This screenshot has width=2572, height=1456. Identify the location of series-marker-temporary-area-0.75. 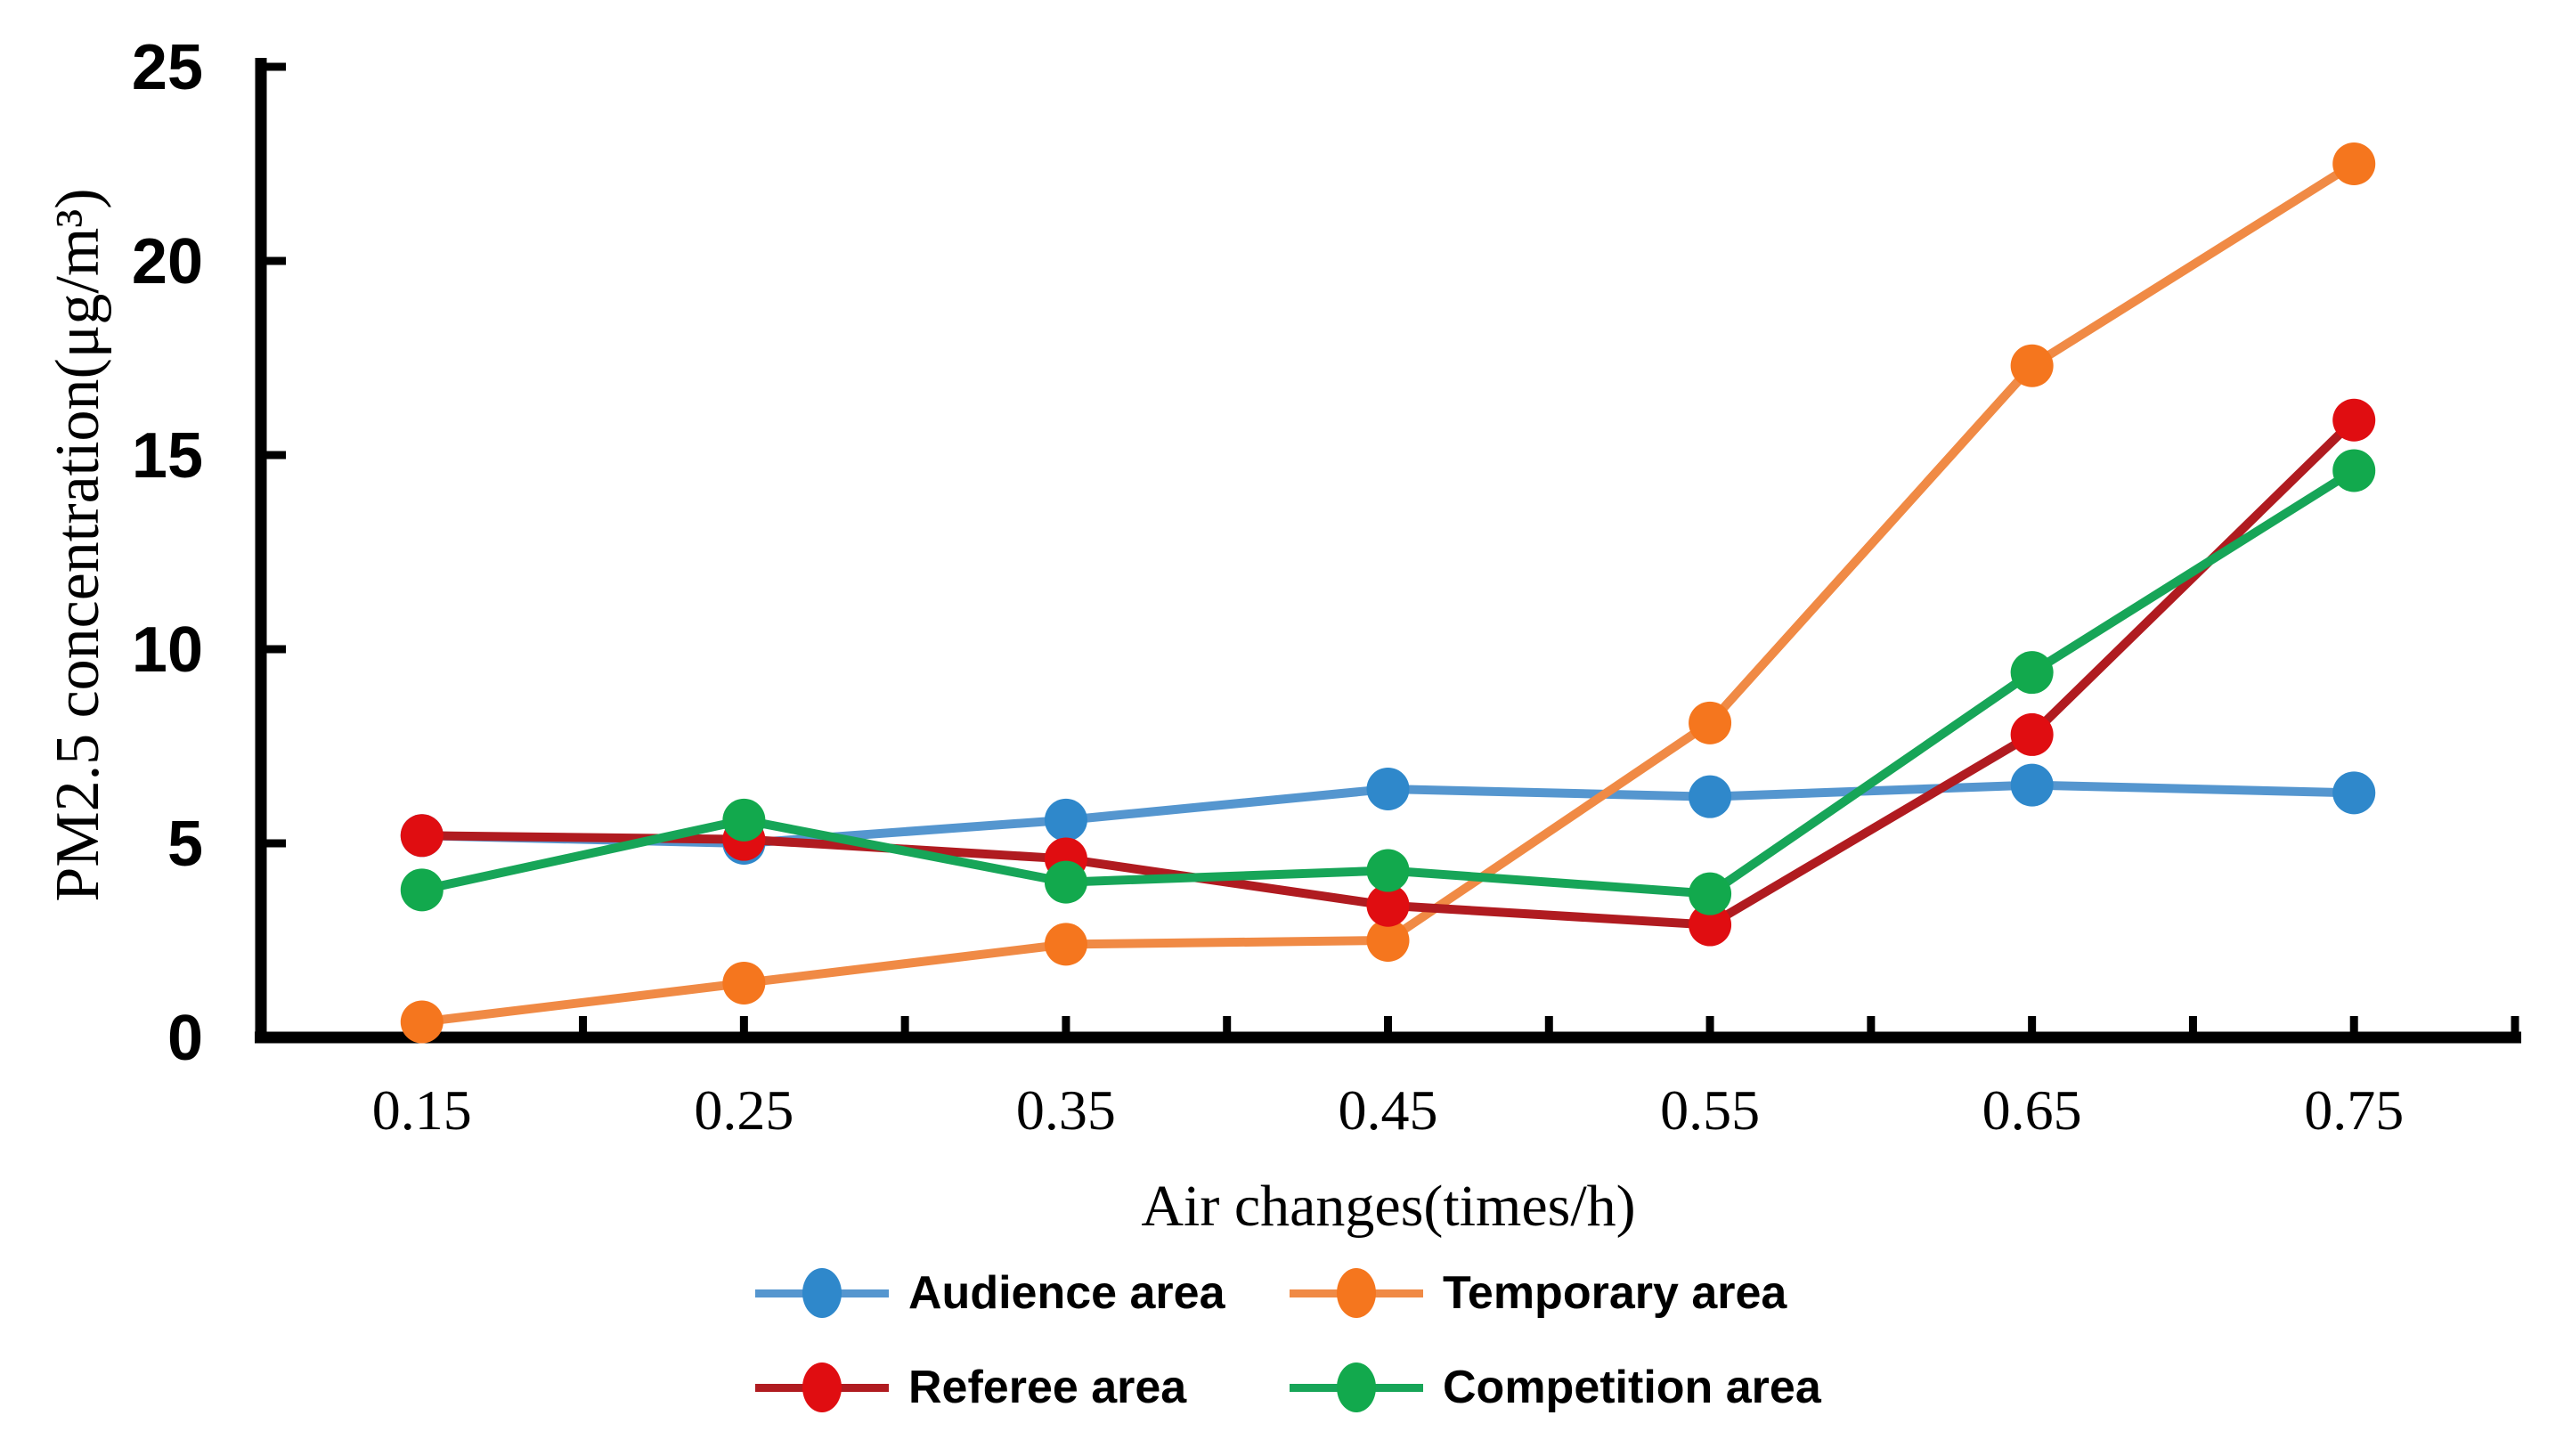
(2354, 163).